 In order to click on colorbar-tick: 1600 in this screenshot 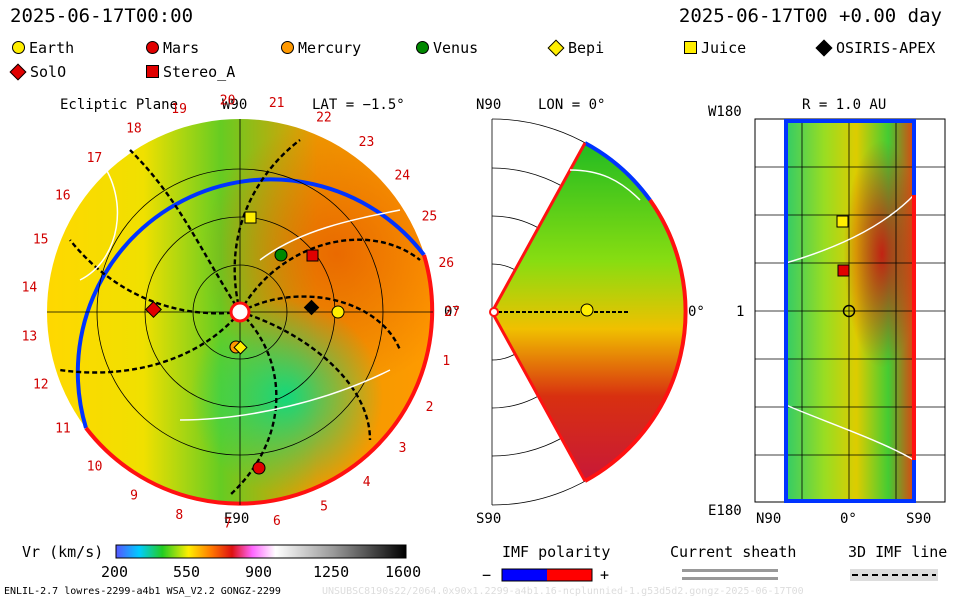, I will do `click(403, 572)`.